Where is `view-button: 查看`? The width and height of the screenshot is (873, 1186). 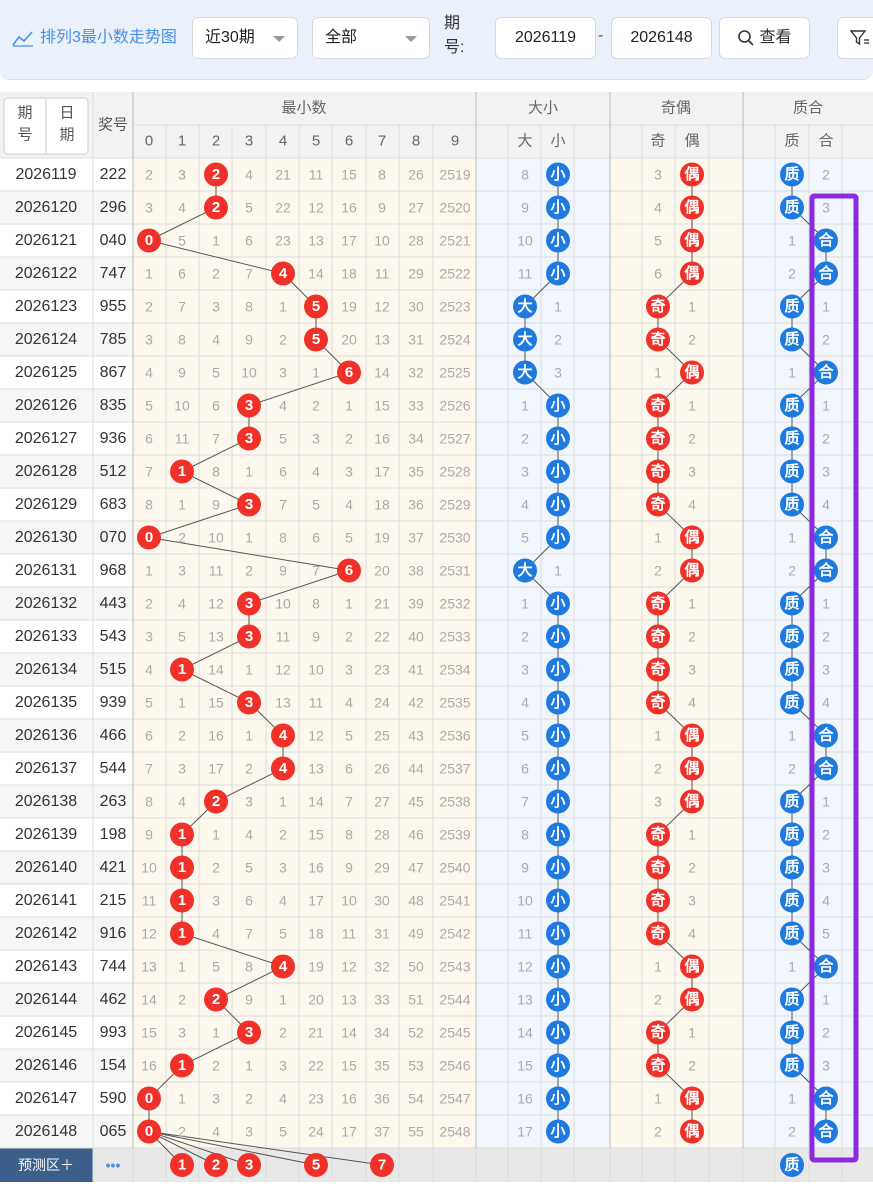 view-button: 查看 is located at coordinates (764, 38).